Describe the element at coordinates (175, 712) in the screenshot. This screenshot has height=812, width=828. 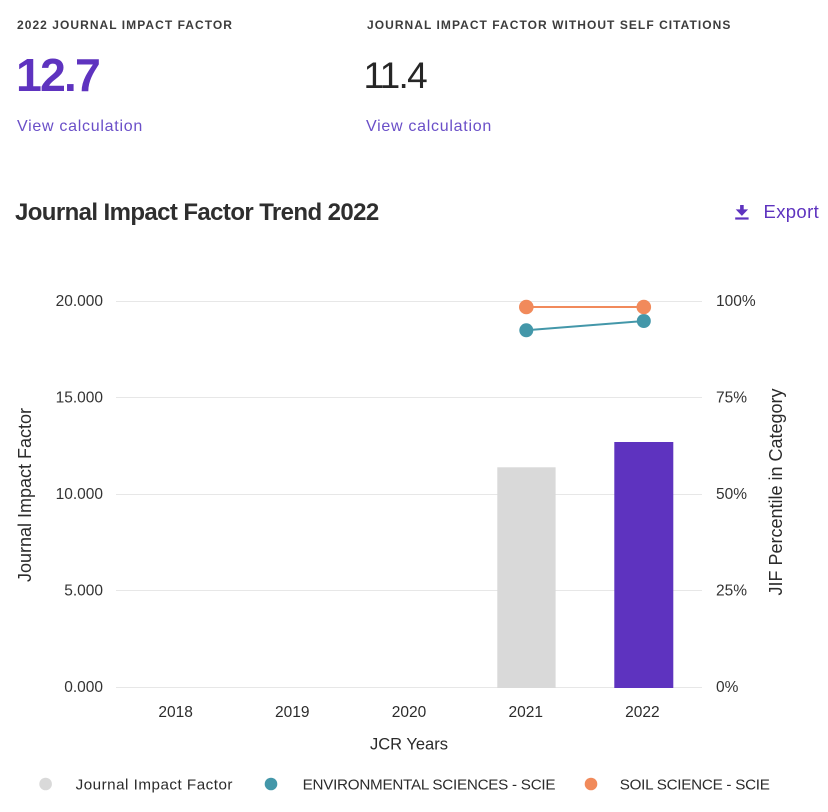
I see `svg-text: 2018` at that location.